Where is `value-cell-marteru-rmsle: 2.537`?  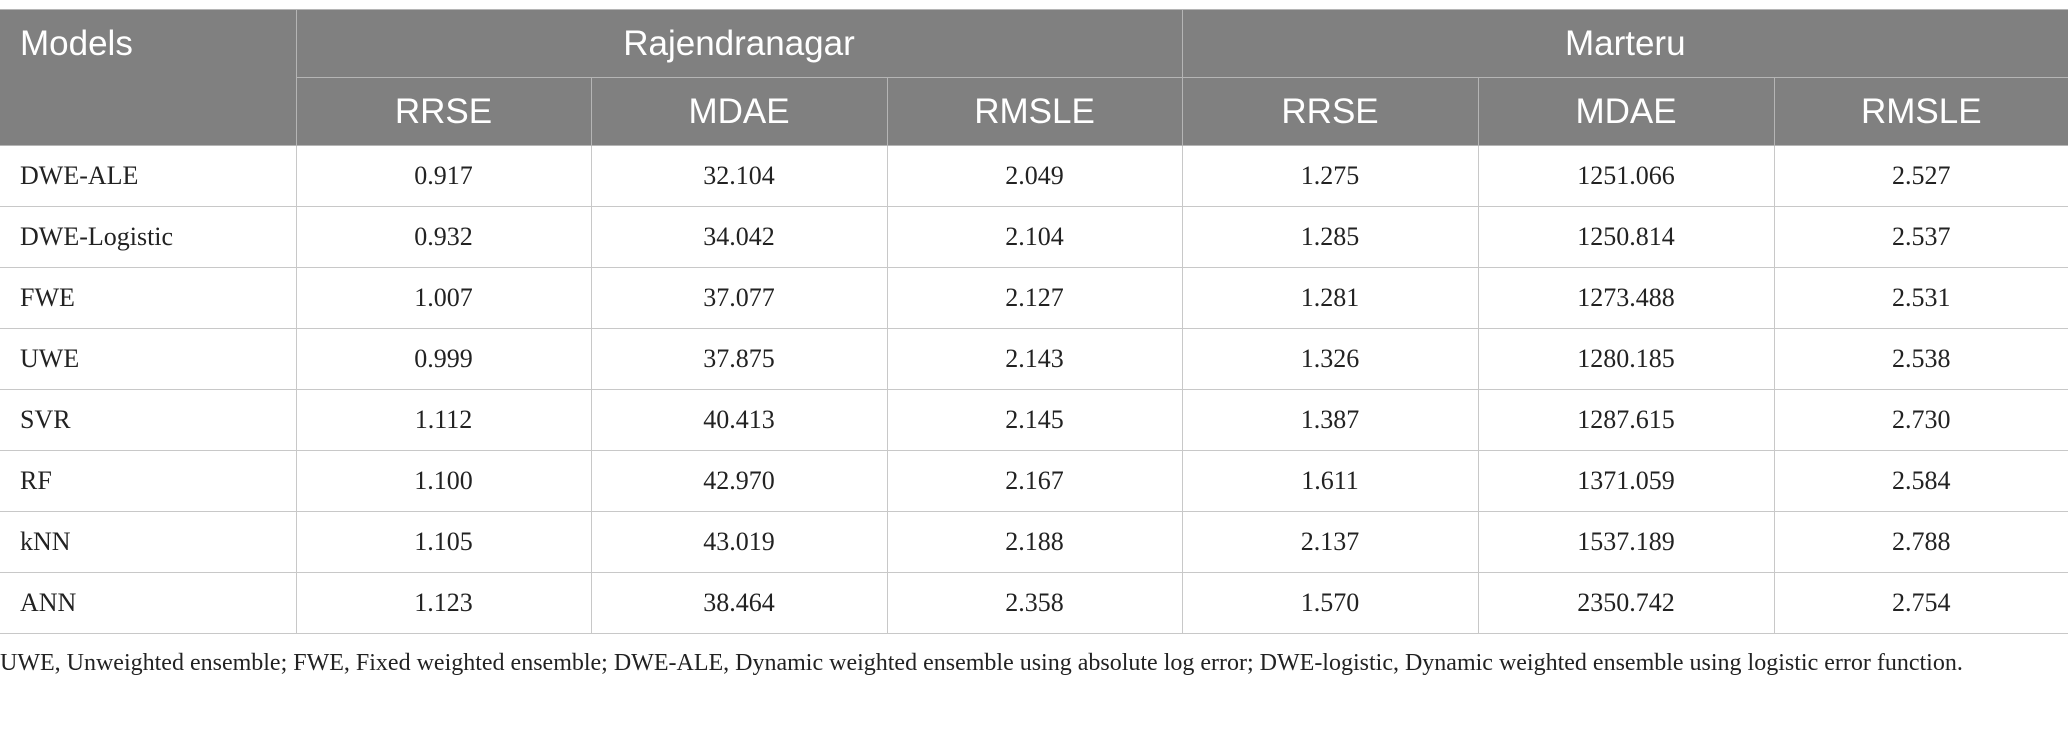 value-cell-marteru-rmsle: 2.537 is located at coordinates (1920, 237).